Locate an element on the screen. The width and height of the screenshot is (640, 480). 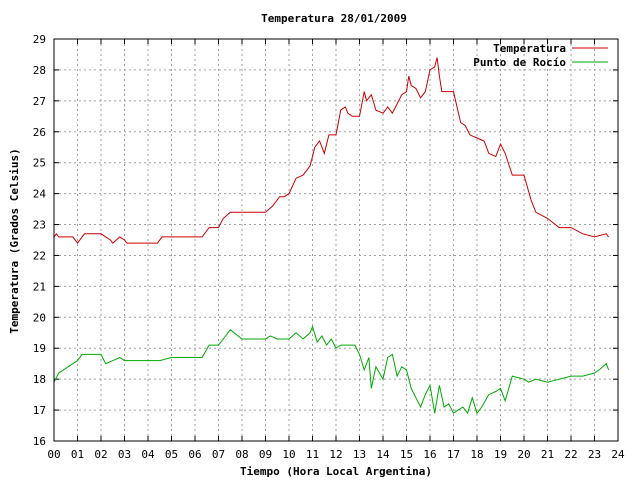
x-tick-label: 06 is located at coordinates (194, 454).